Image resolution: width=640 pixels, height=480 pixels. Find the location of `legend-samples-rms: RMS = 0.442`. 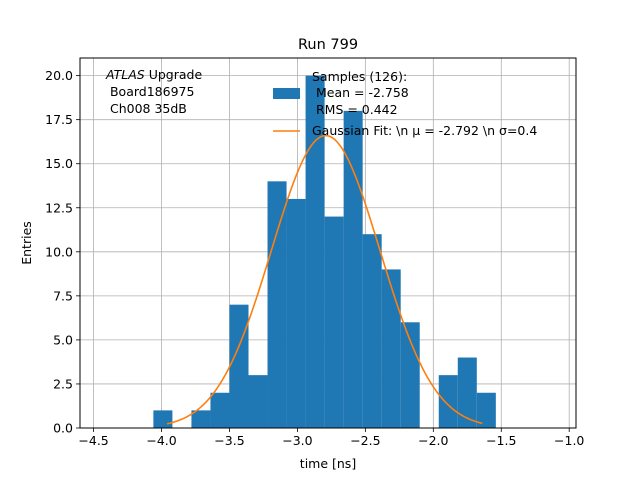

legend-samples-rms: RMS = 0.442 is located at coordinates (355, 109).